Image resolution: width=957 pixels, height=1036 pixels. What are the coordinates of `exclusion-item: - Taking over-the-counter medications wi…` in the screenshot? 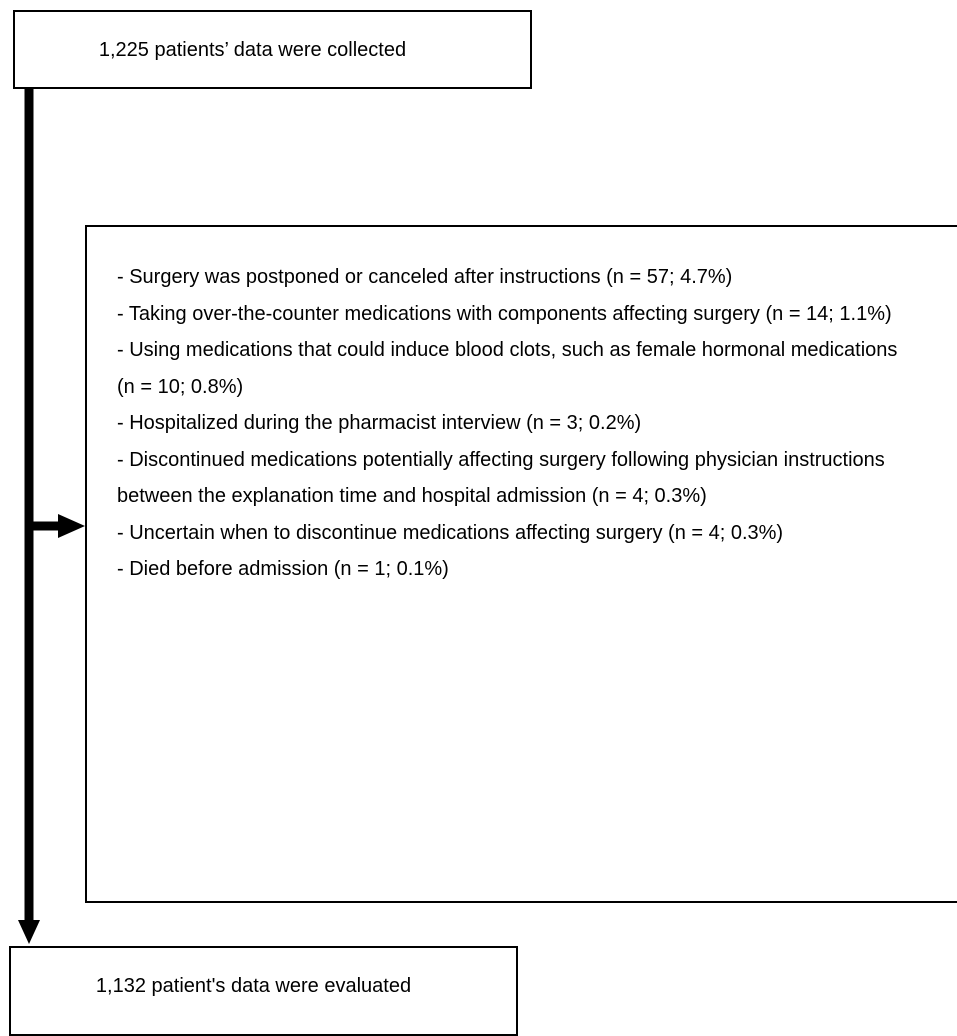 It's located at (504, 313).